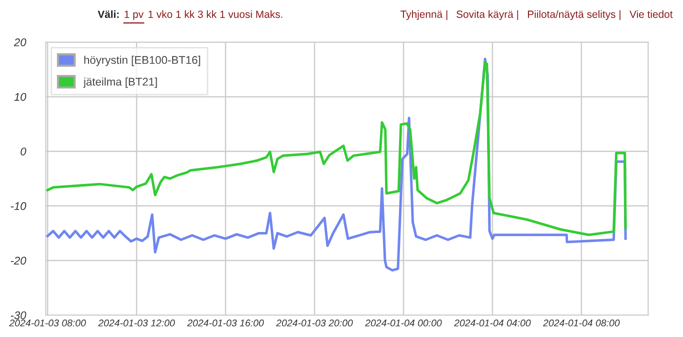 The image size is (683, 337). What do you see at coordinates (492, 323) in the screenshot?
I see `x-tick-label: 2024-01-04 04:00` at bounding box center [492, 323].